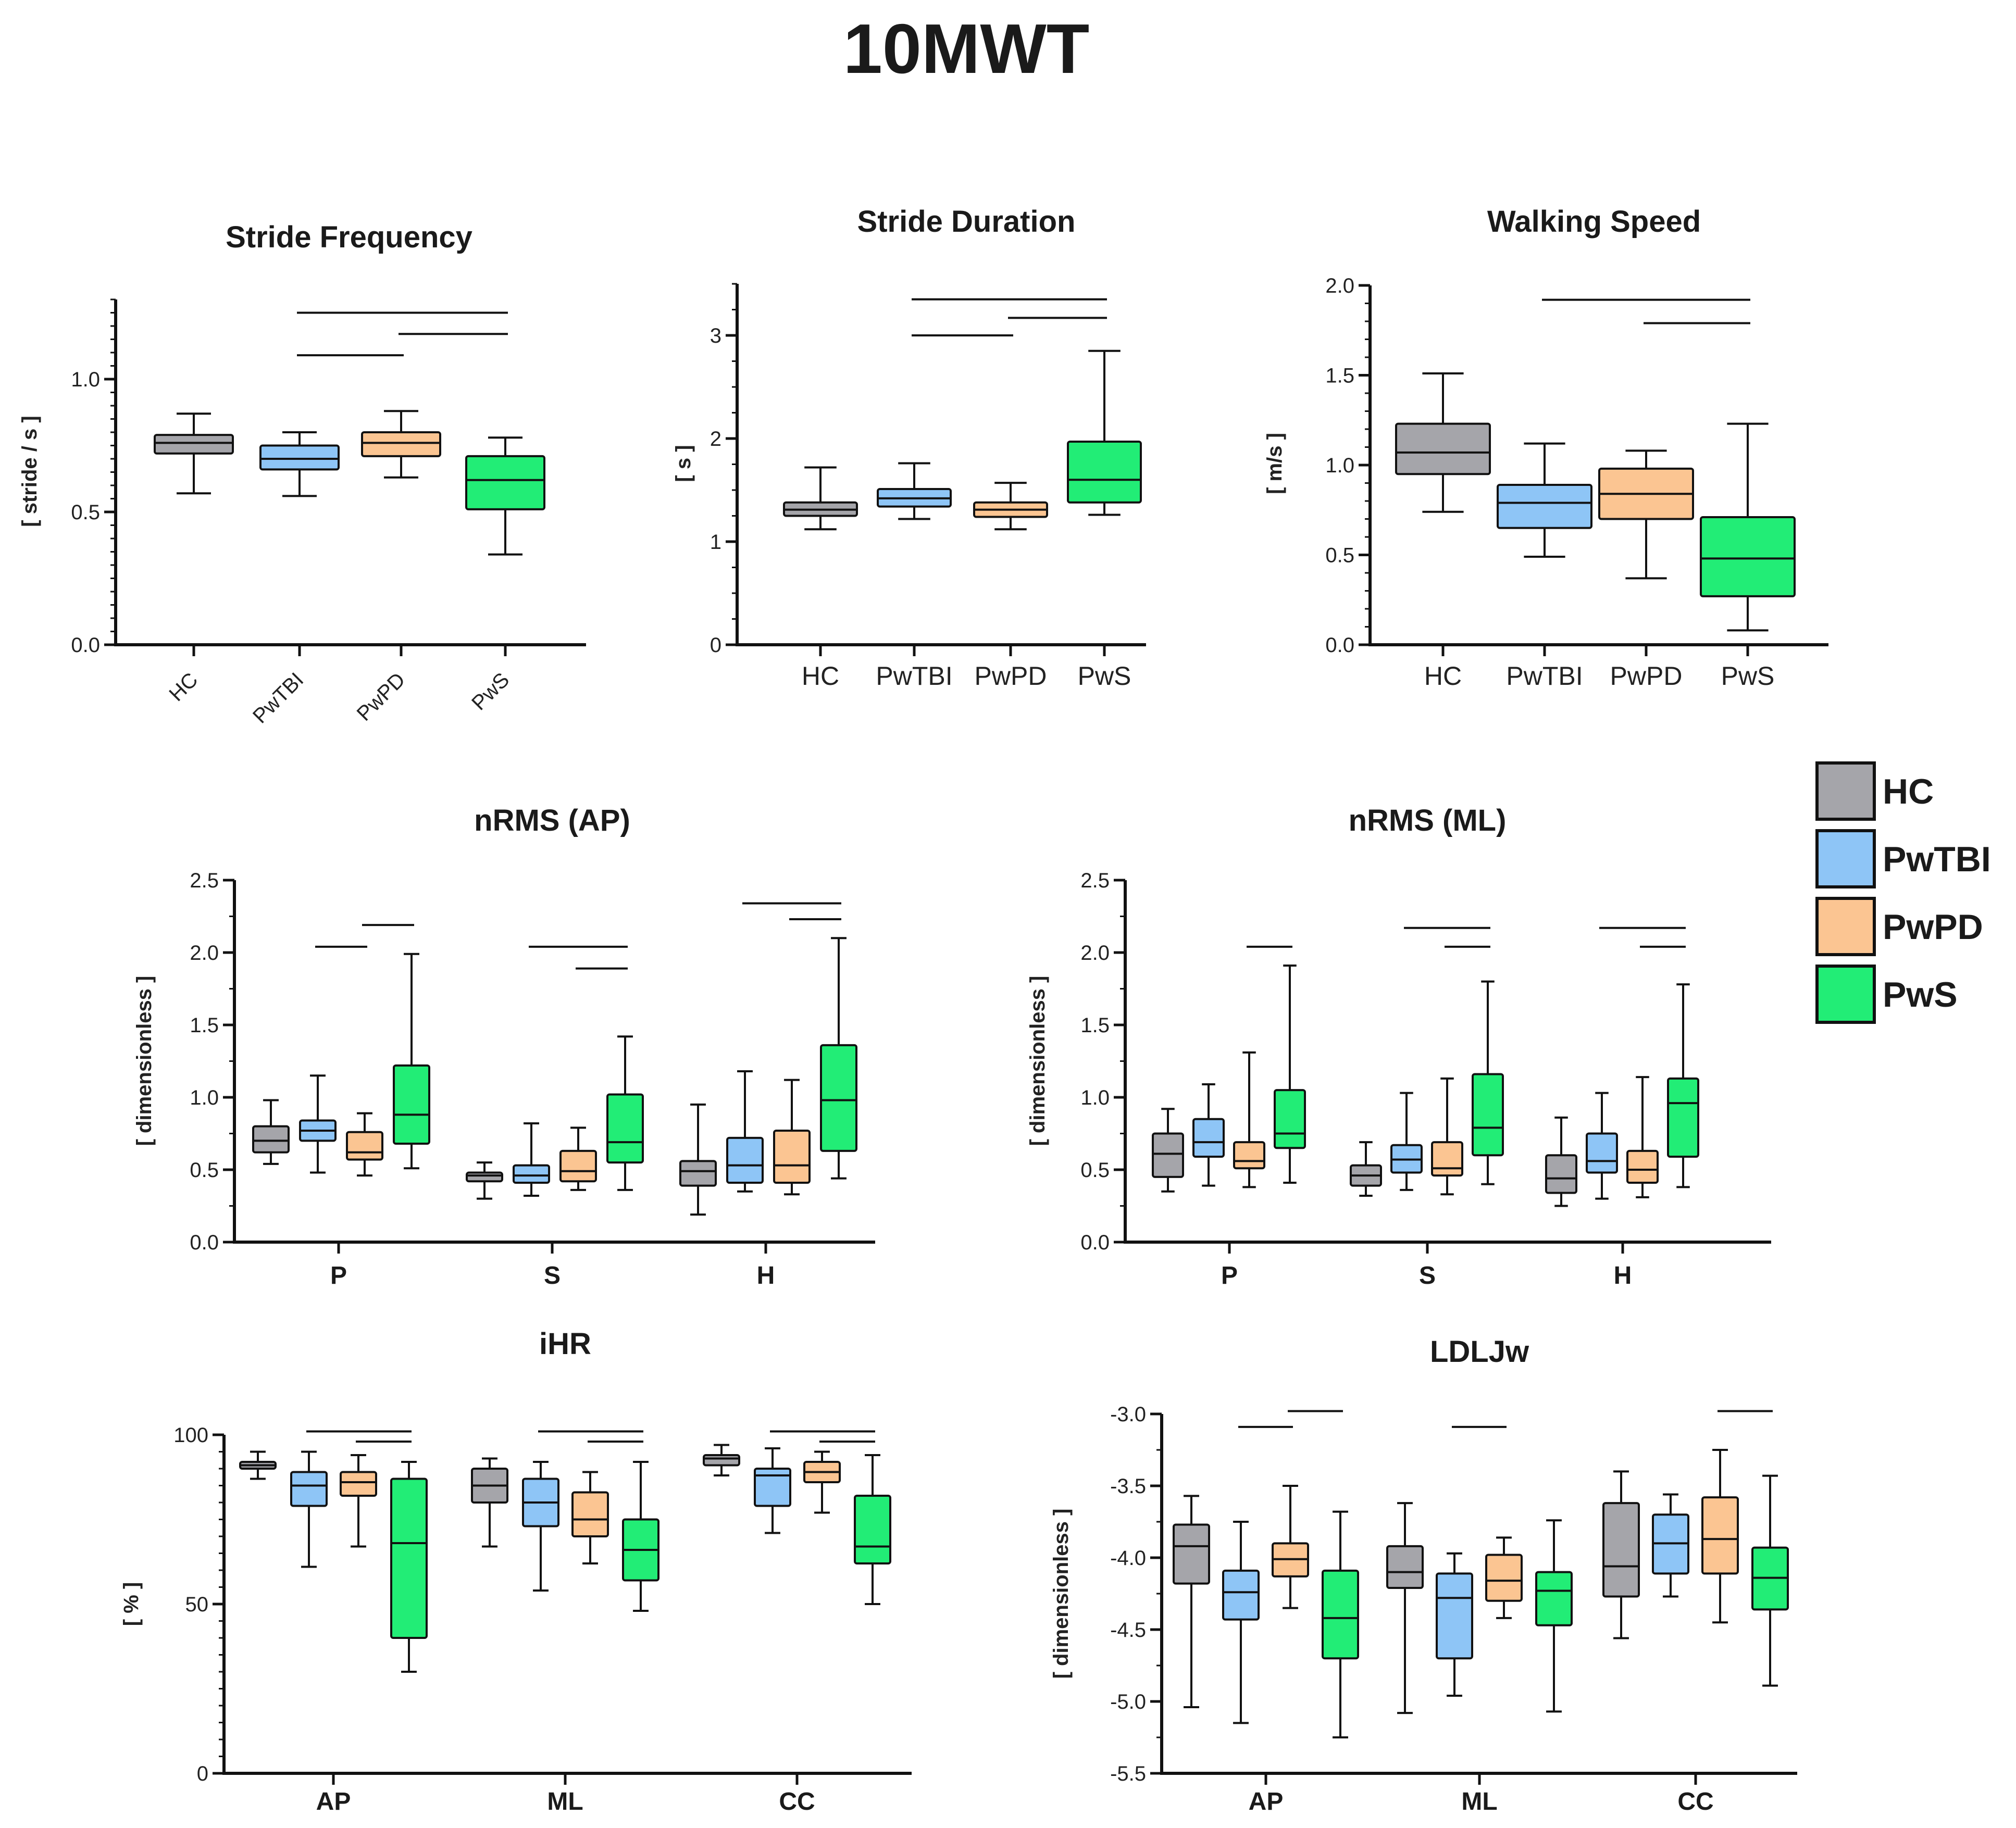 This screenshot has height=1828, width=2016. What do you see at coordinates (1845, 791) in the screenshot?
I see `legend-swatch-HC` at bounding box center [1845, 791].